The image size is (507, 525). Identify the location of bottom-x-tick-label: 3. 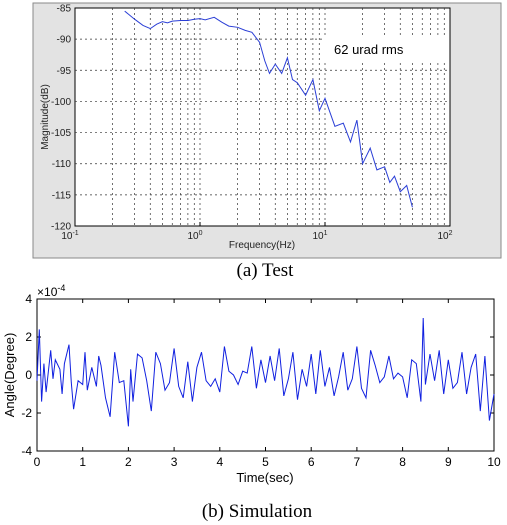
(174, 462).